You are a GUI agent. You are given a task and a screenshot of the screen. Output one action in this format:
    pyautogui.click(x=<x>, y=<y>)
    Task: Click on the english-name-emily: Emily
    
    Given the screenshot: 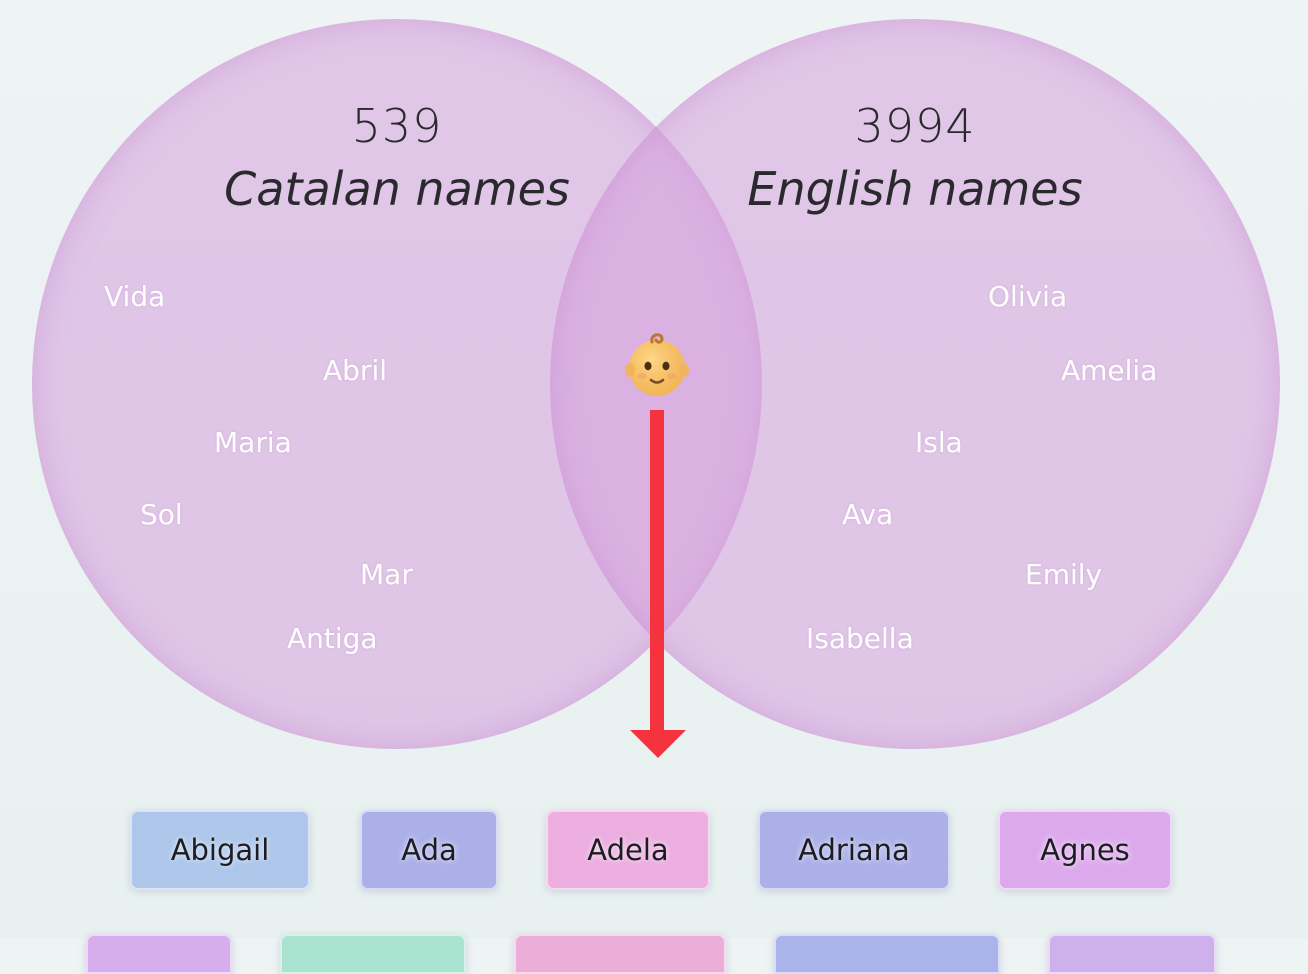 What is the action you would take?
    pyautogui.click(x=1064, y=574)
    